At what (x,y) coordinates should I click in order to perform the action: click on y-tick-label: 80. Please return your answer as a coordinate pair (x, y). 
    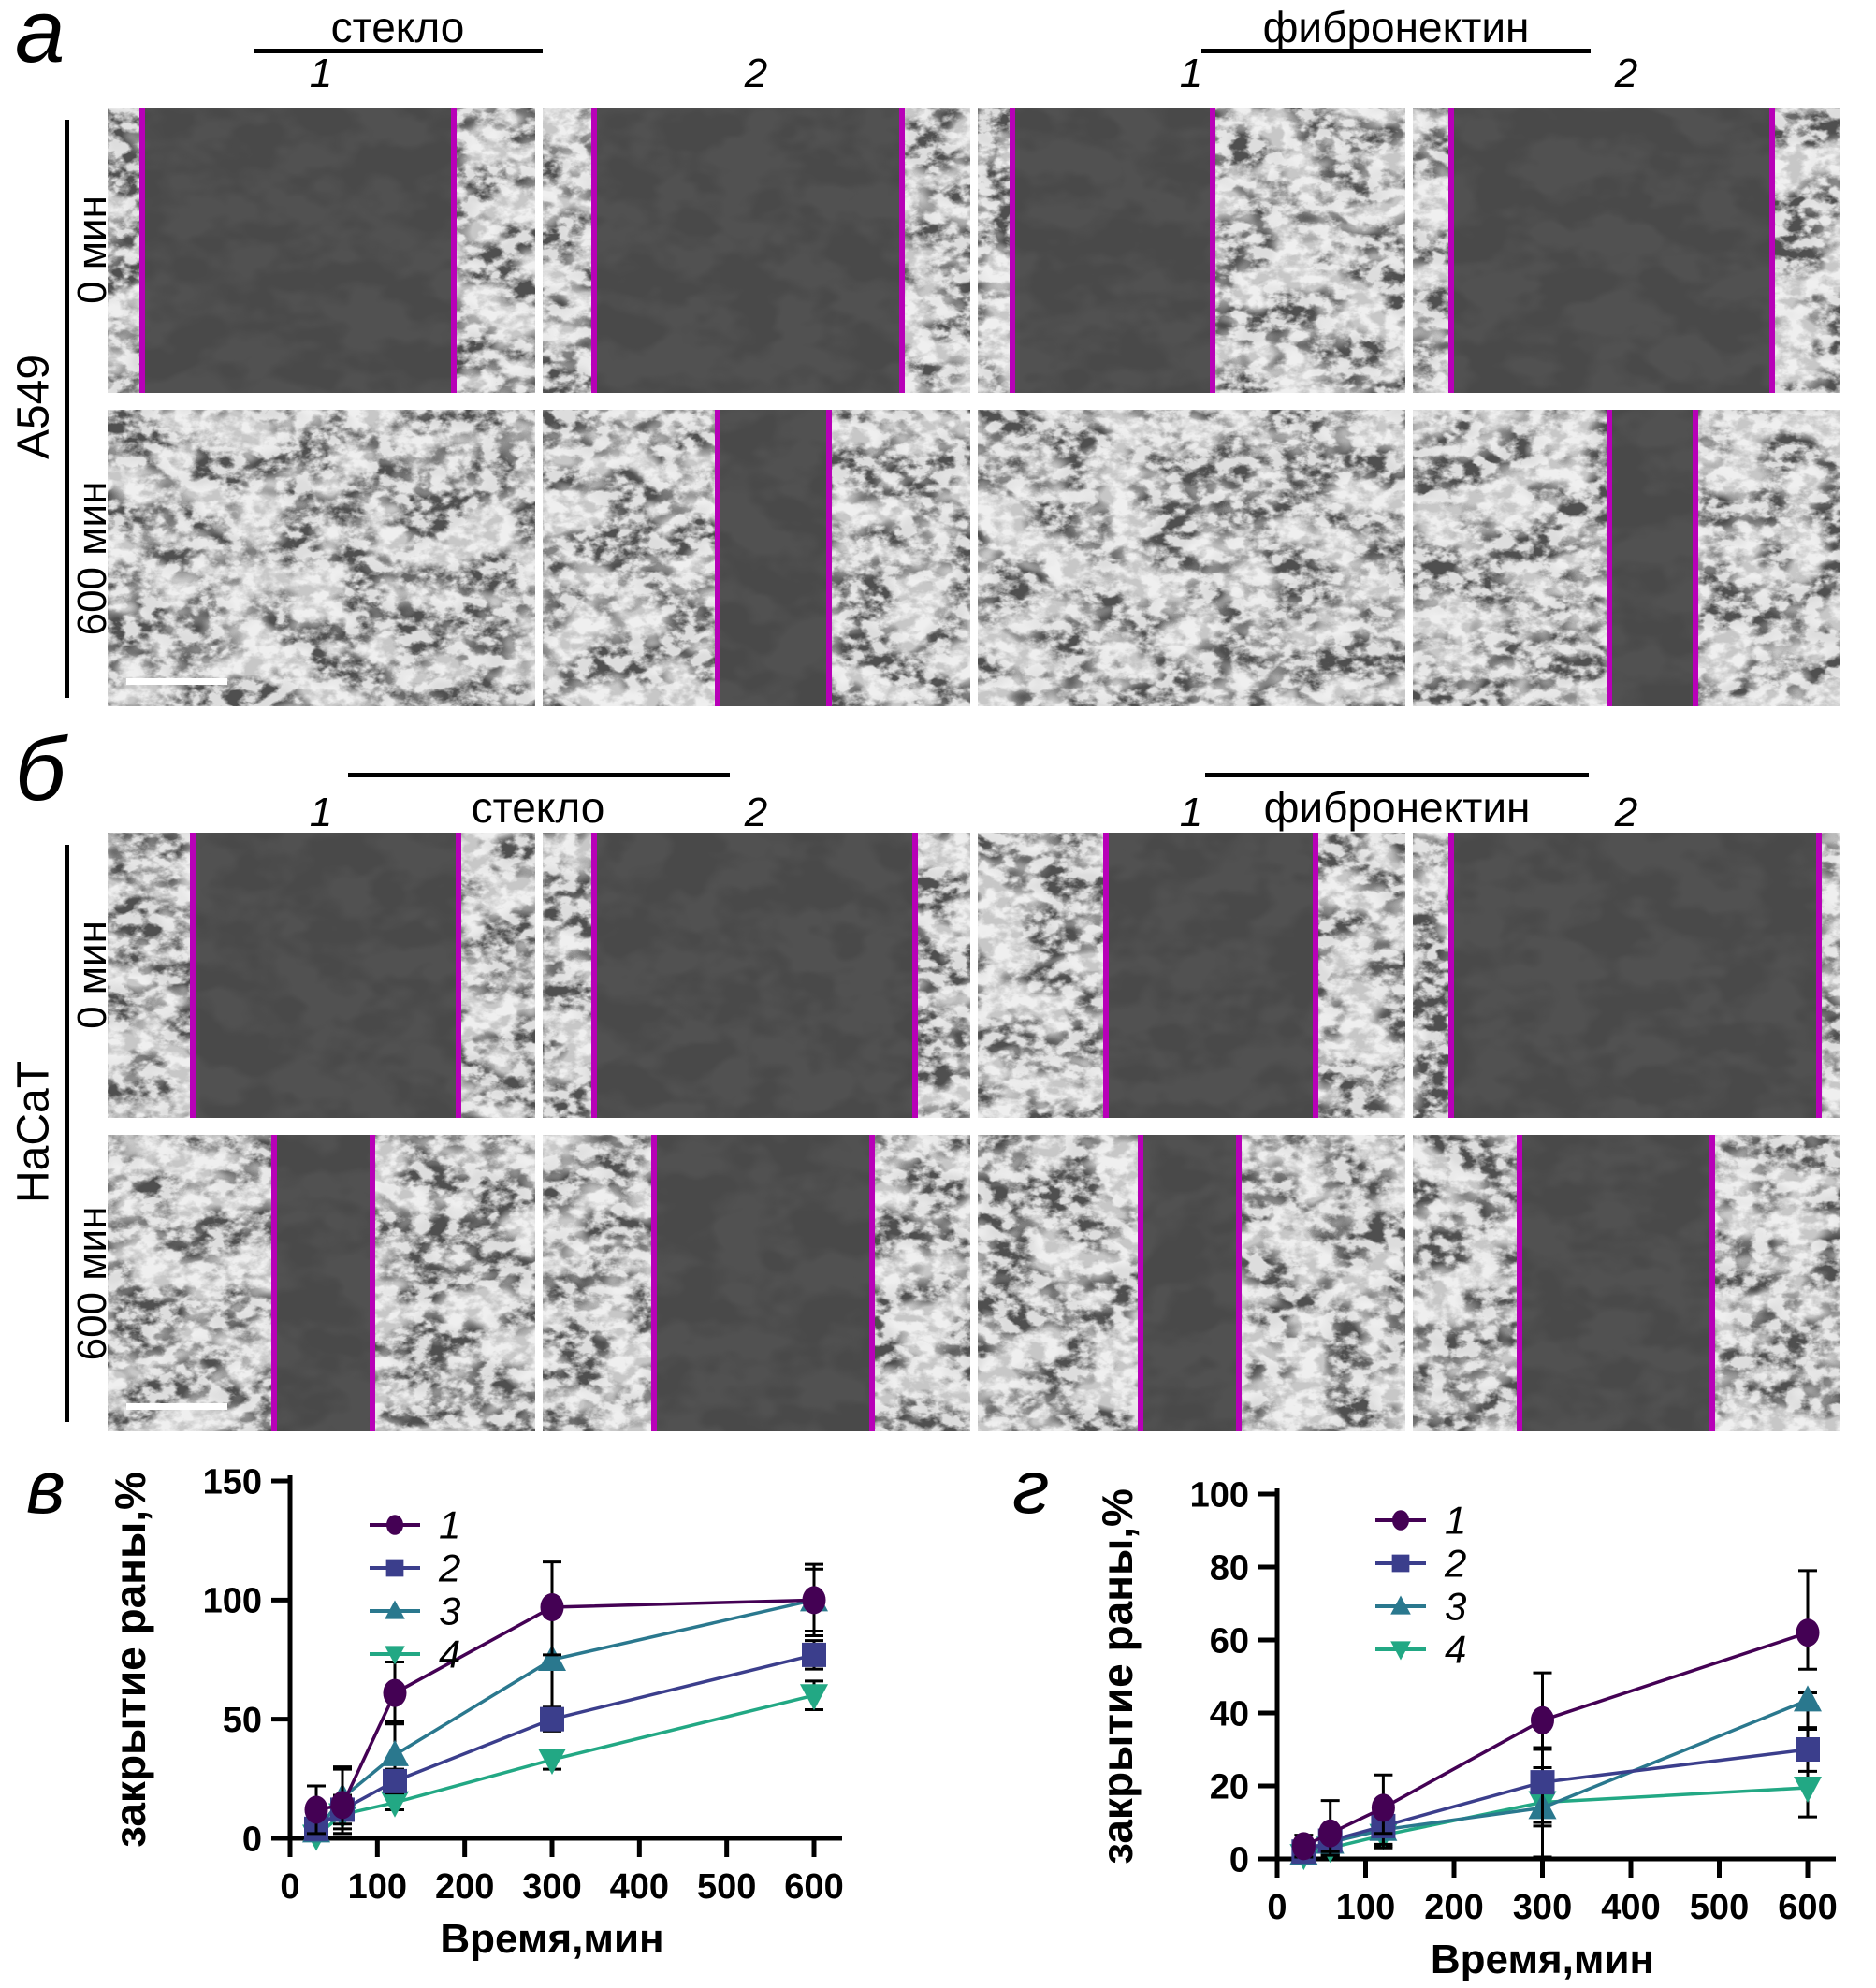
    Looking at the image, I should click on (1229, 1568).